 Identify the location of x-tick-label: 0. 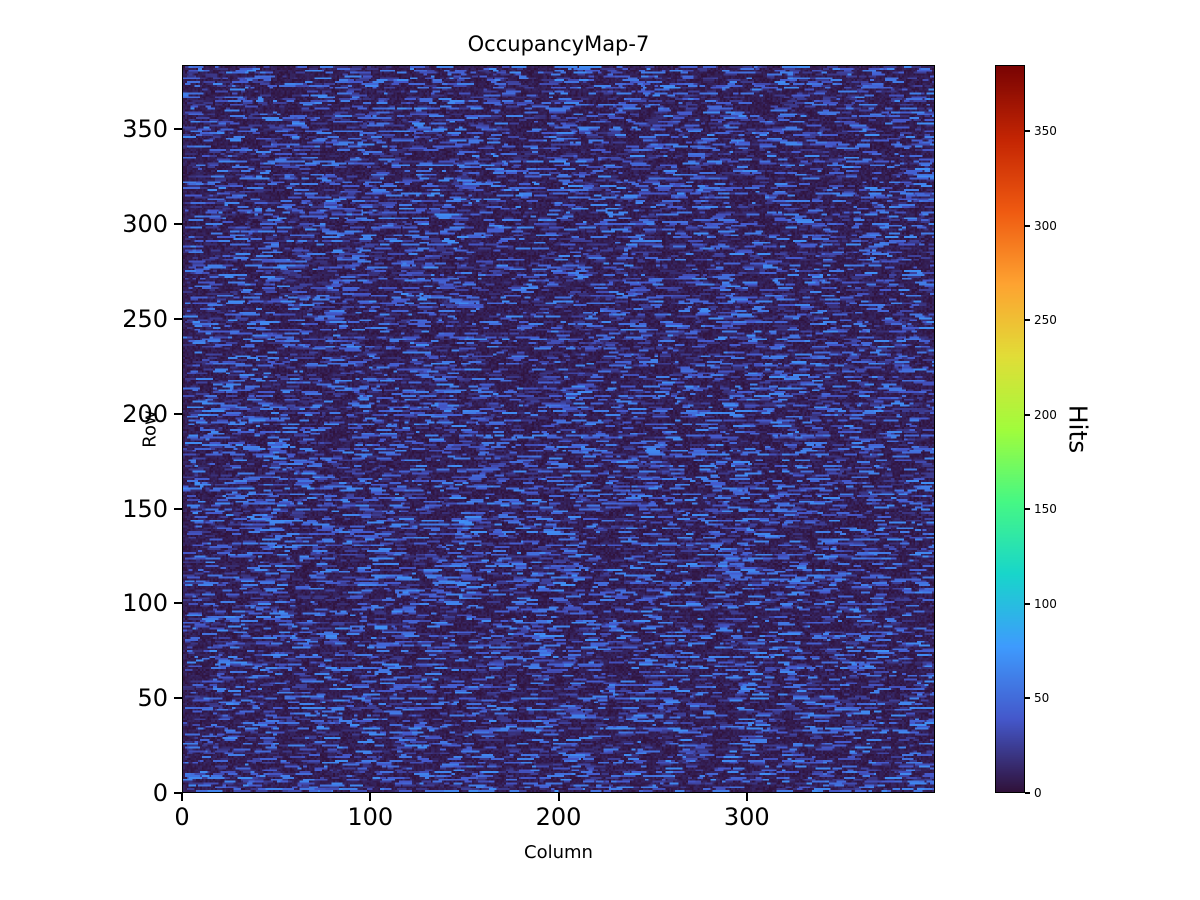
(182, 817).